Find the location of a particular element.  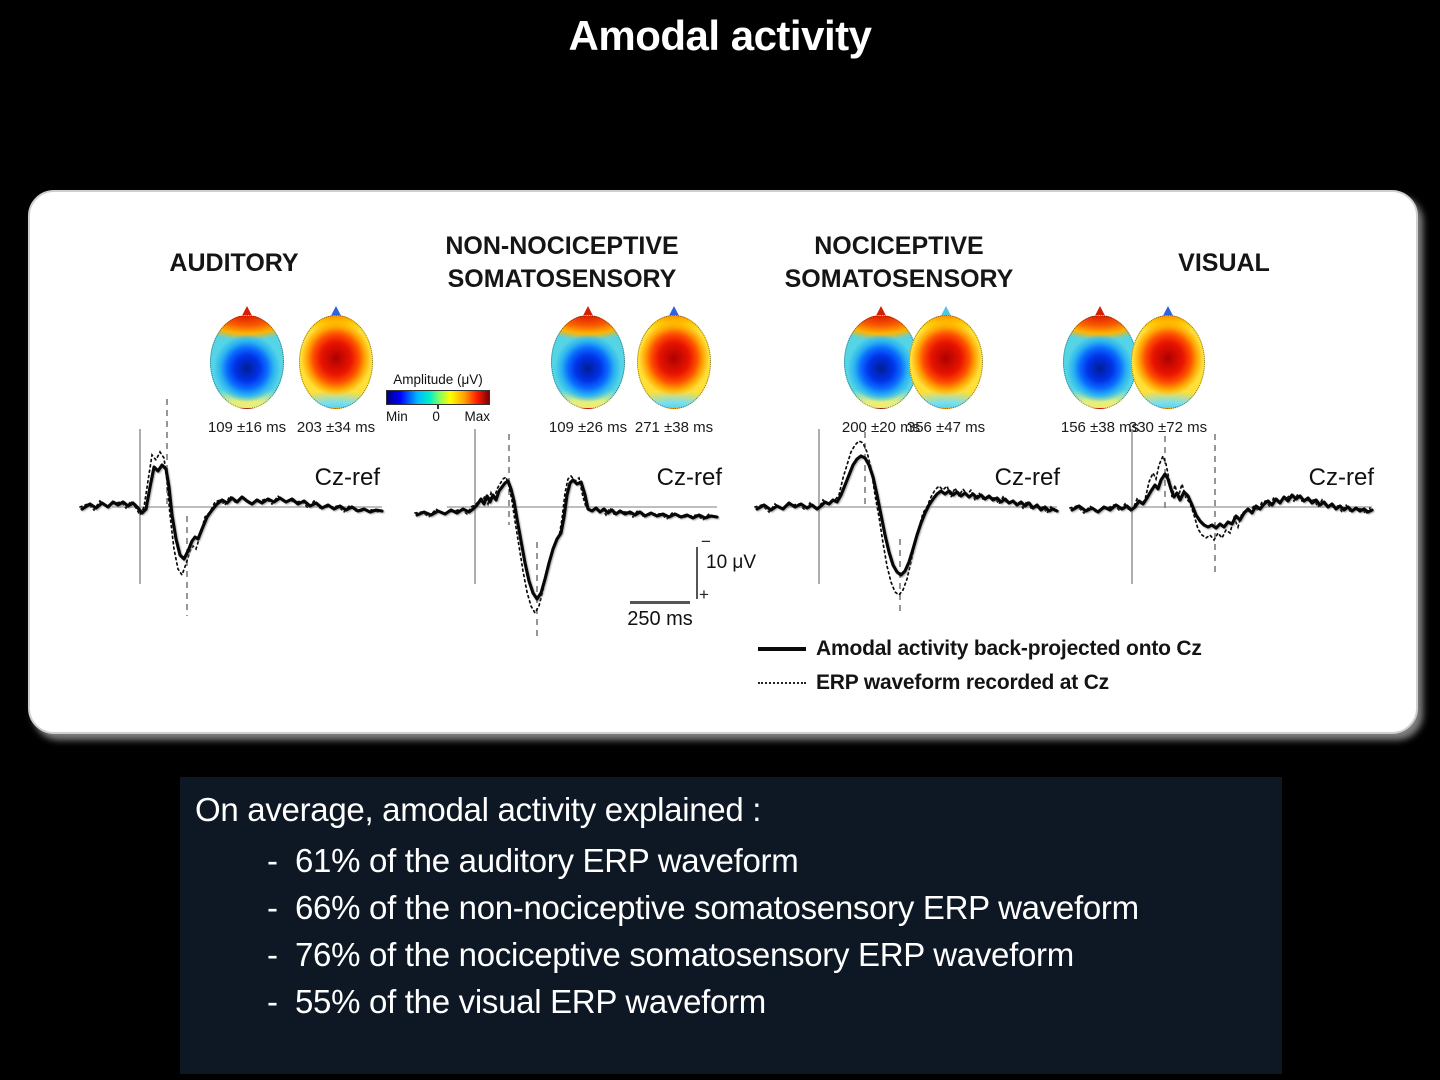

map-latency-label: 200 ±20 ms is located at coordinates (881, 427).